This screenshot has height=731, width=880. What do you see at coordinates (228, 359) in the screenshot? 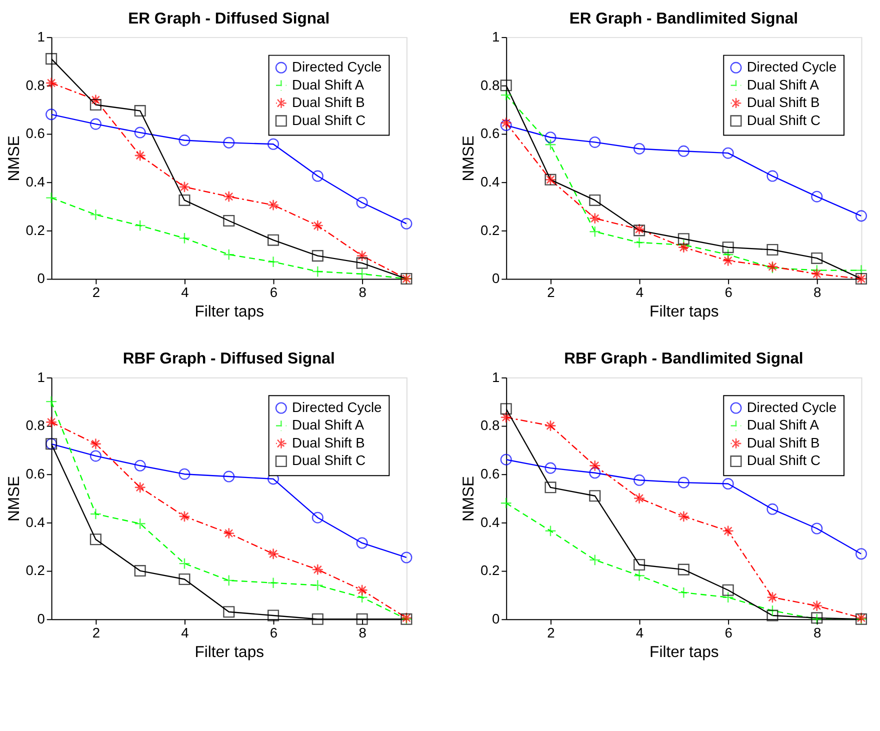
I see `chart-title: RBF Graph - Diffused Signal` at bounding box center [228, 359].